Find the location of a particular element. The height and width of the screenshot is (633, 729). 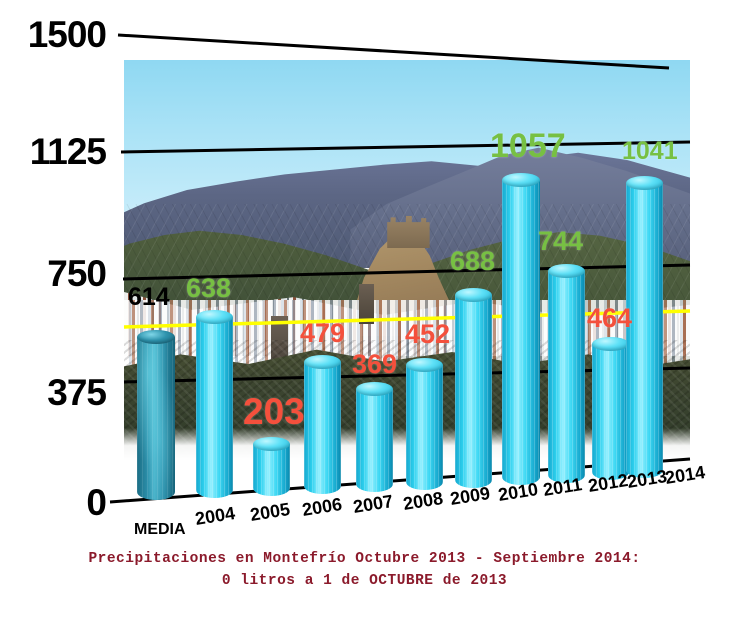

value-label-2006: 479 is located at coordinates (323, 333).